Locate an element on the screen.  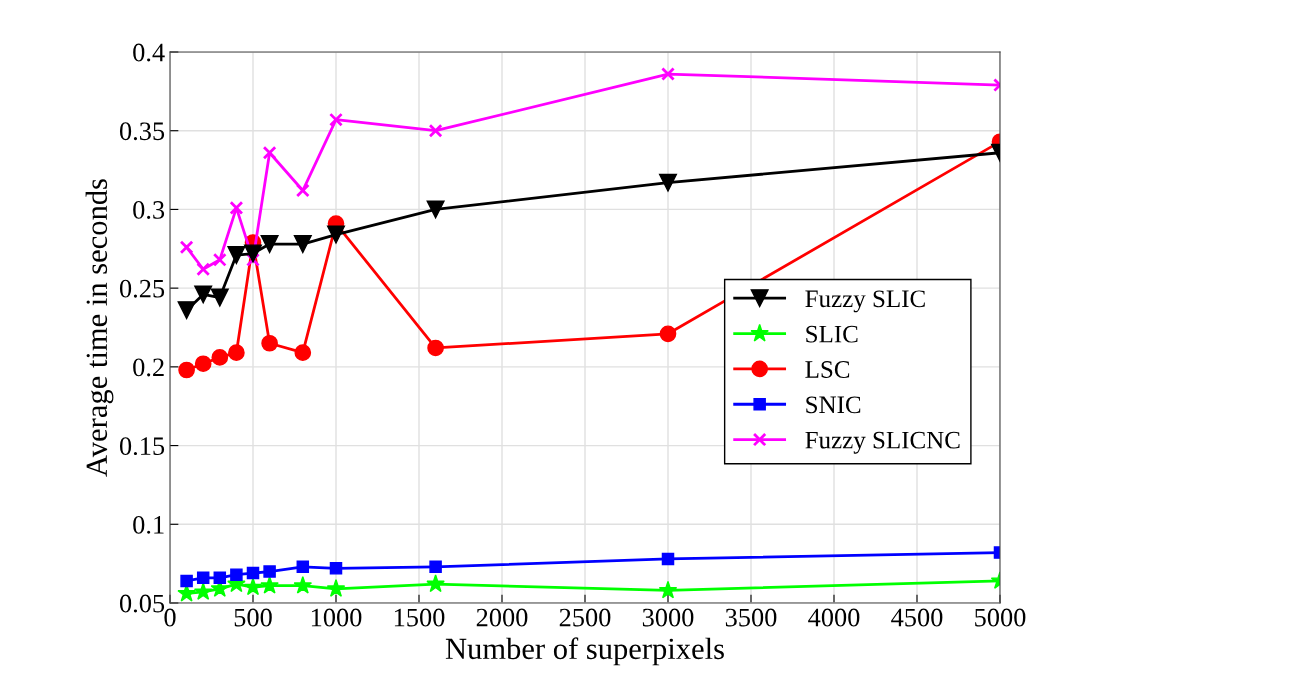
x-tick-label: 4000 is located at coordinates (834, 617).